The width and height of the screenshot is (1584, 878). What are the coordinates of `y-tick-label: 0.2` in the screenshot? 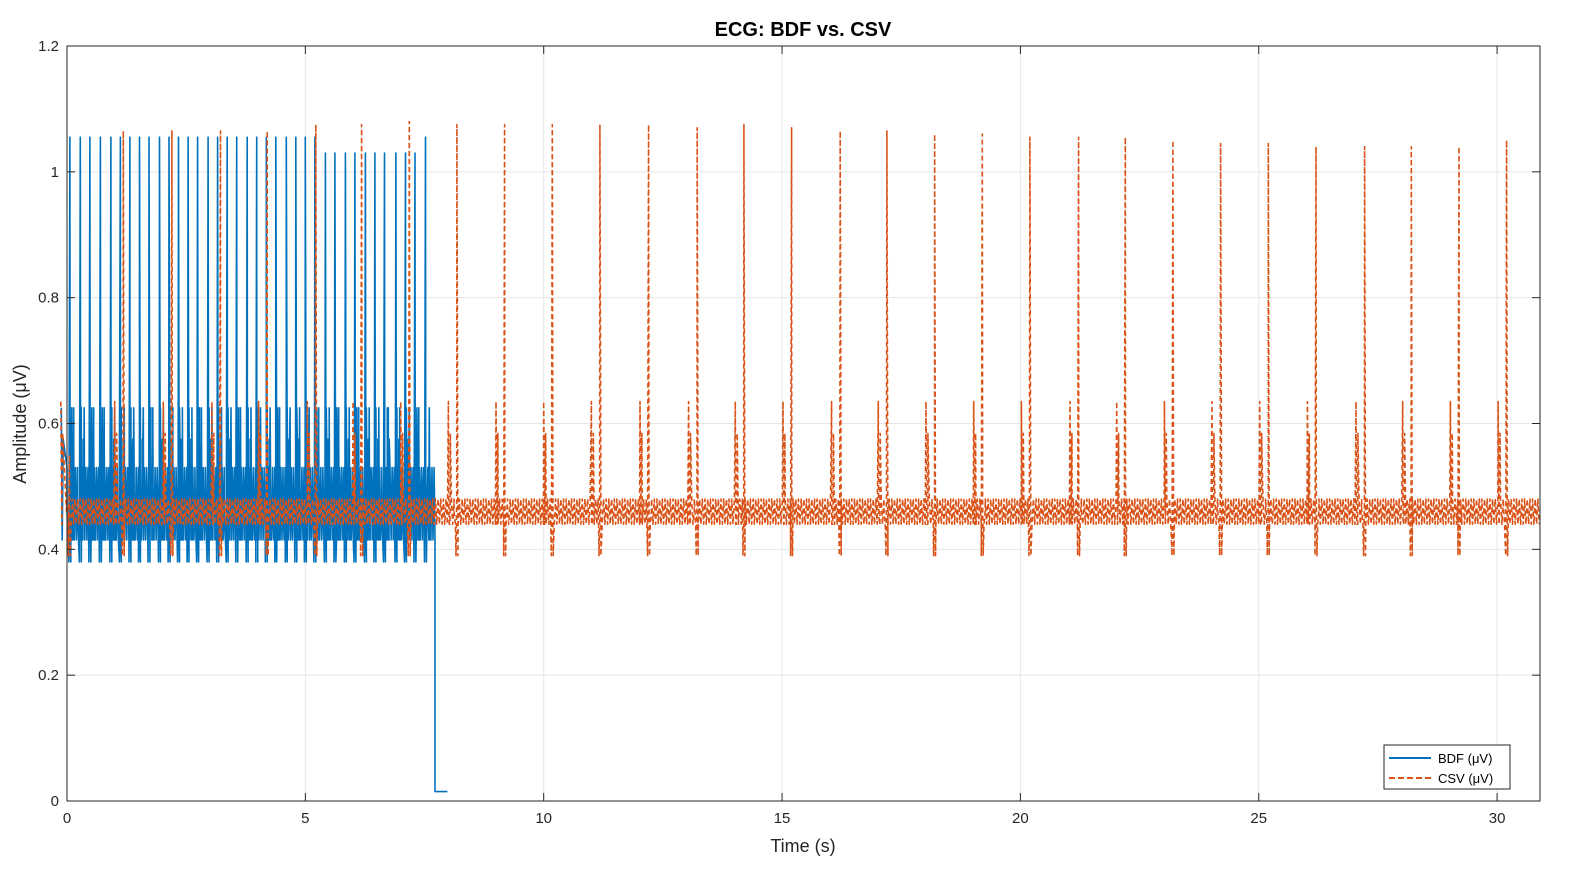 It's located at (48, 675).